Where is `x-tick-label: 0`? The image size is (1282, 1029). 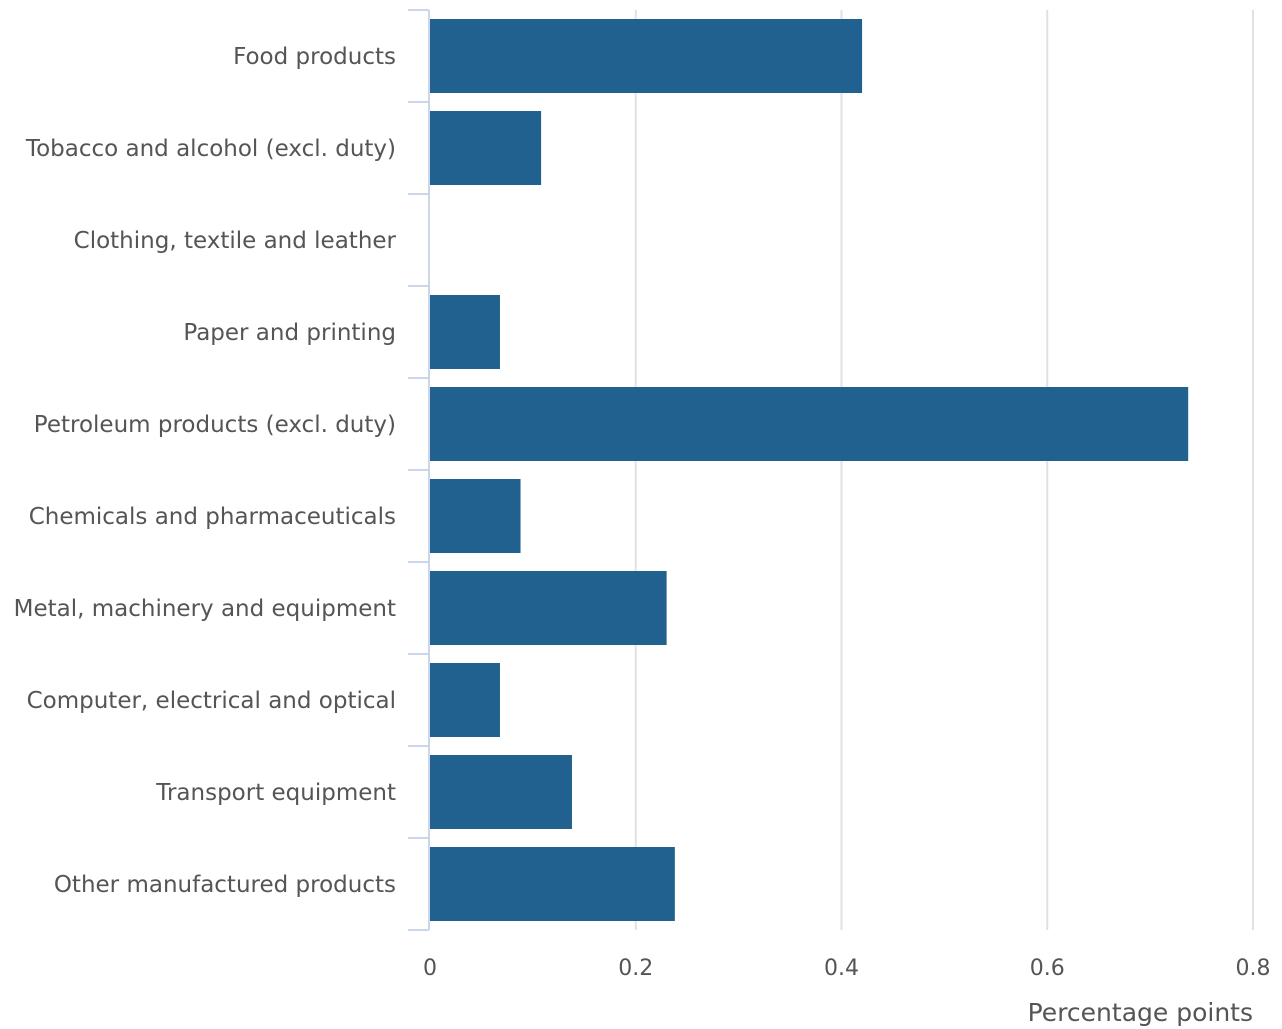 x-tick-label: 0 is located at coordinates (430, 968).